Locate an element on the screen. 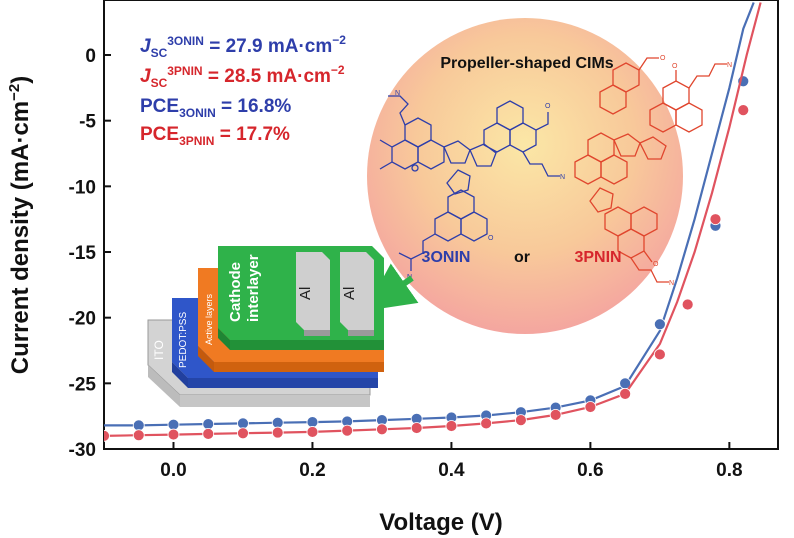 The height and width of the screenshot is (538, 794). ito-label: ITO is located at coordinates (159, 350).